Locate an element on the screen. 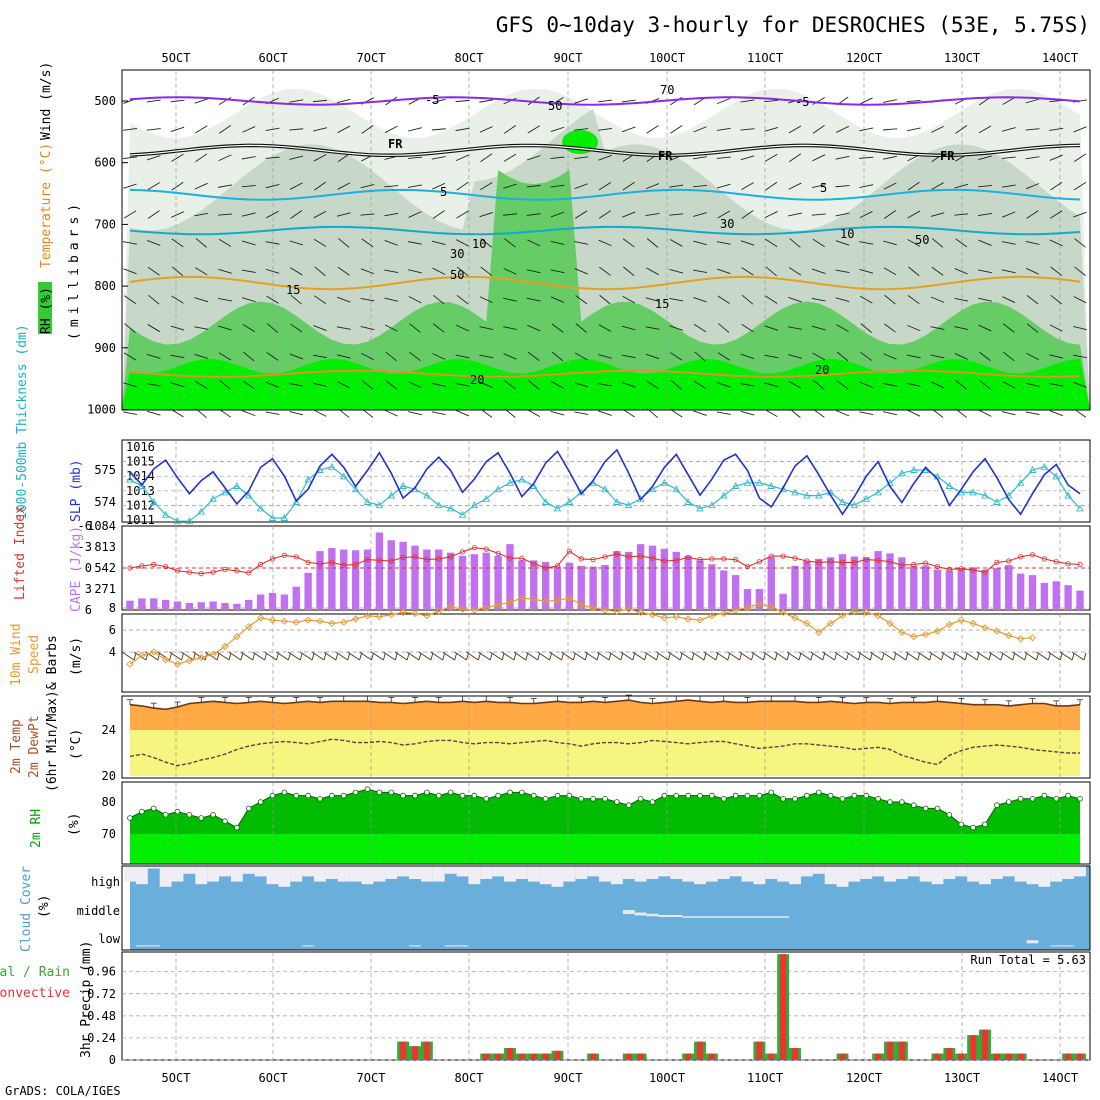 The image size is (1100, 1100). contour-label-5-b: 5 is located at coordinates (823, 188).